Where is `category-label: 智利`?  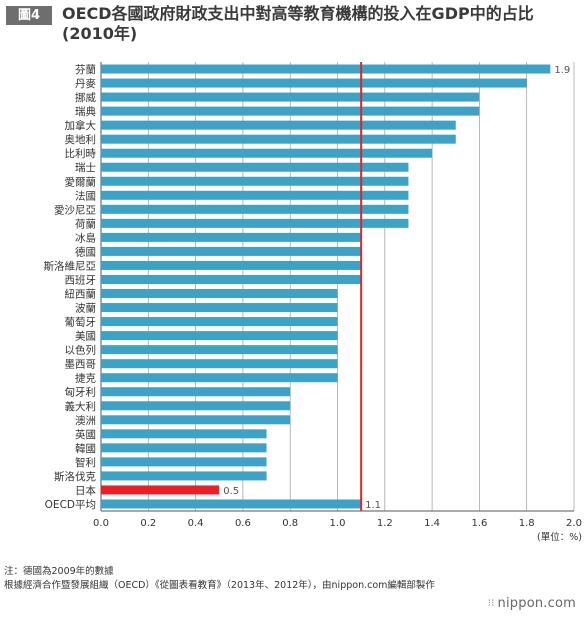
category-label: 智利 is located at coordinates (85, 462).